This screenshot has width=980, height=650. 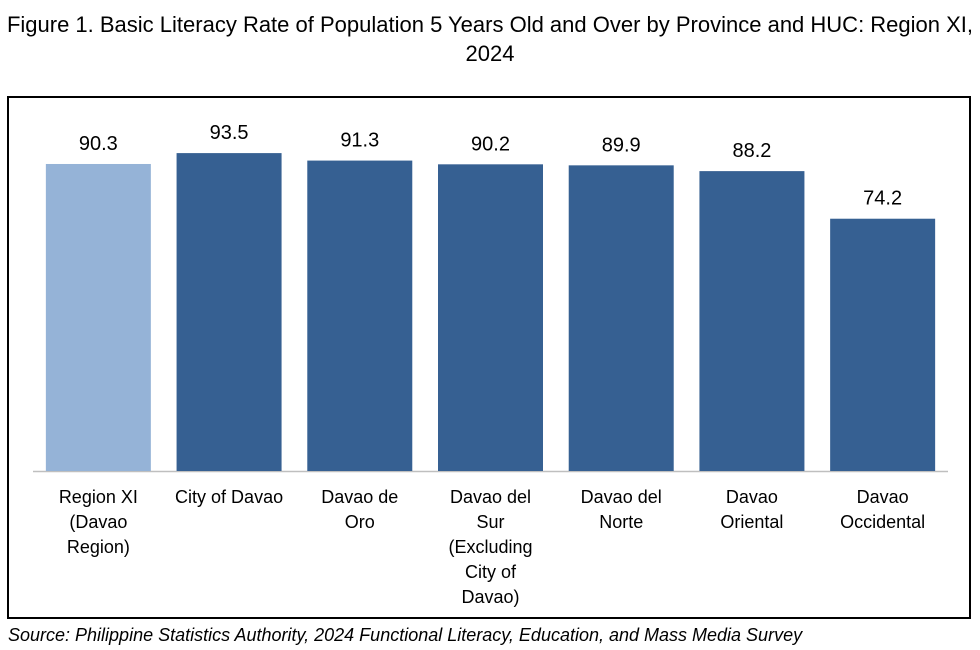 What do you see at coordinates (751, 151) in the screenshot?
I see `data-label-5: 88.2` at bounding box center [751, 151].